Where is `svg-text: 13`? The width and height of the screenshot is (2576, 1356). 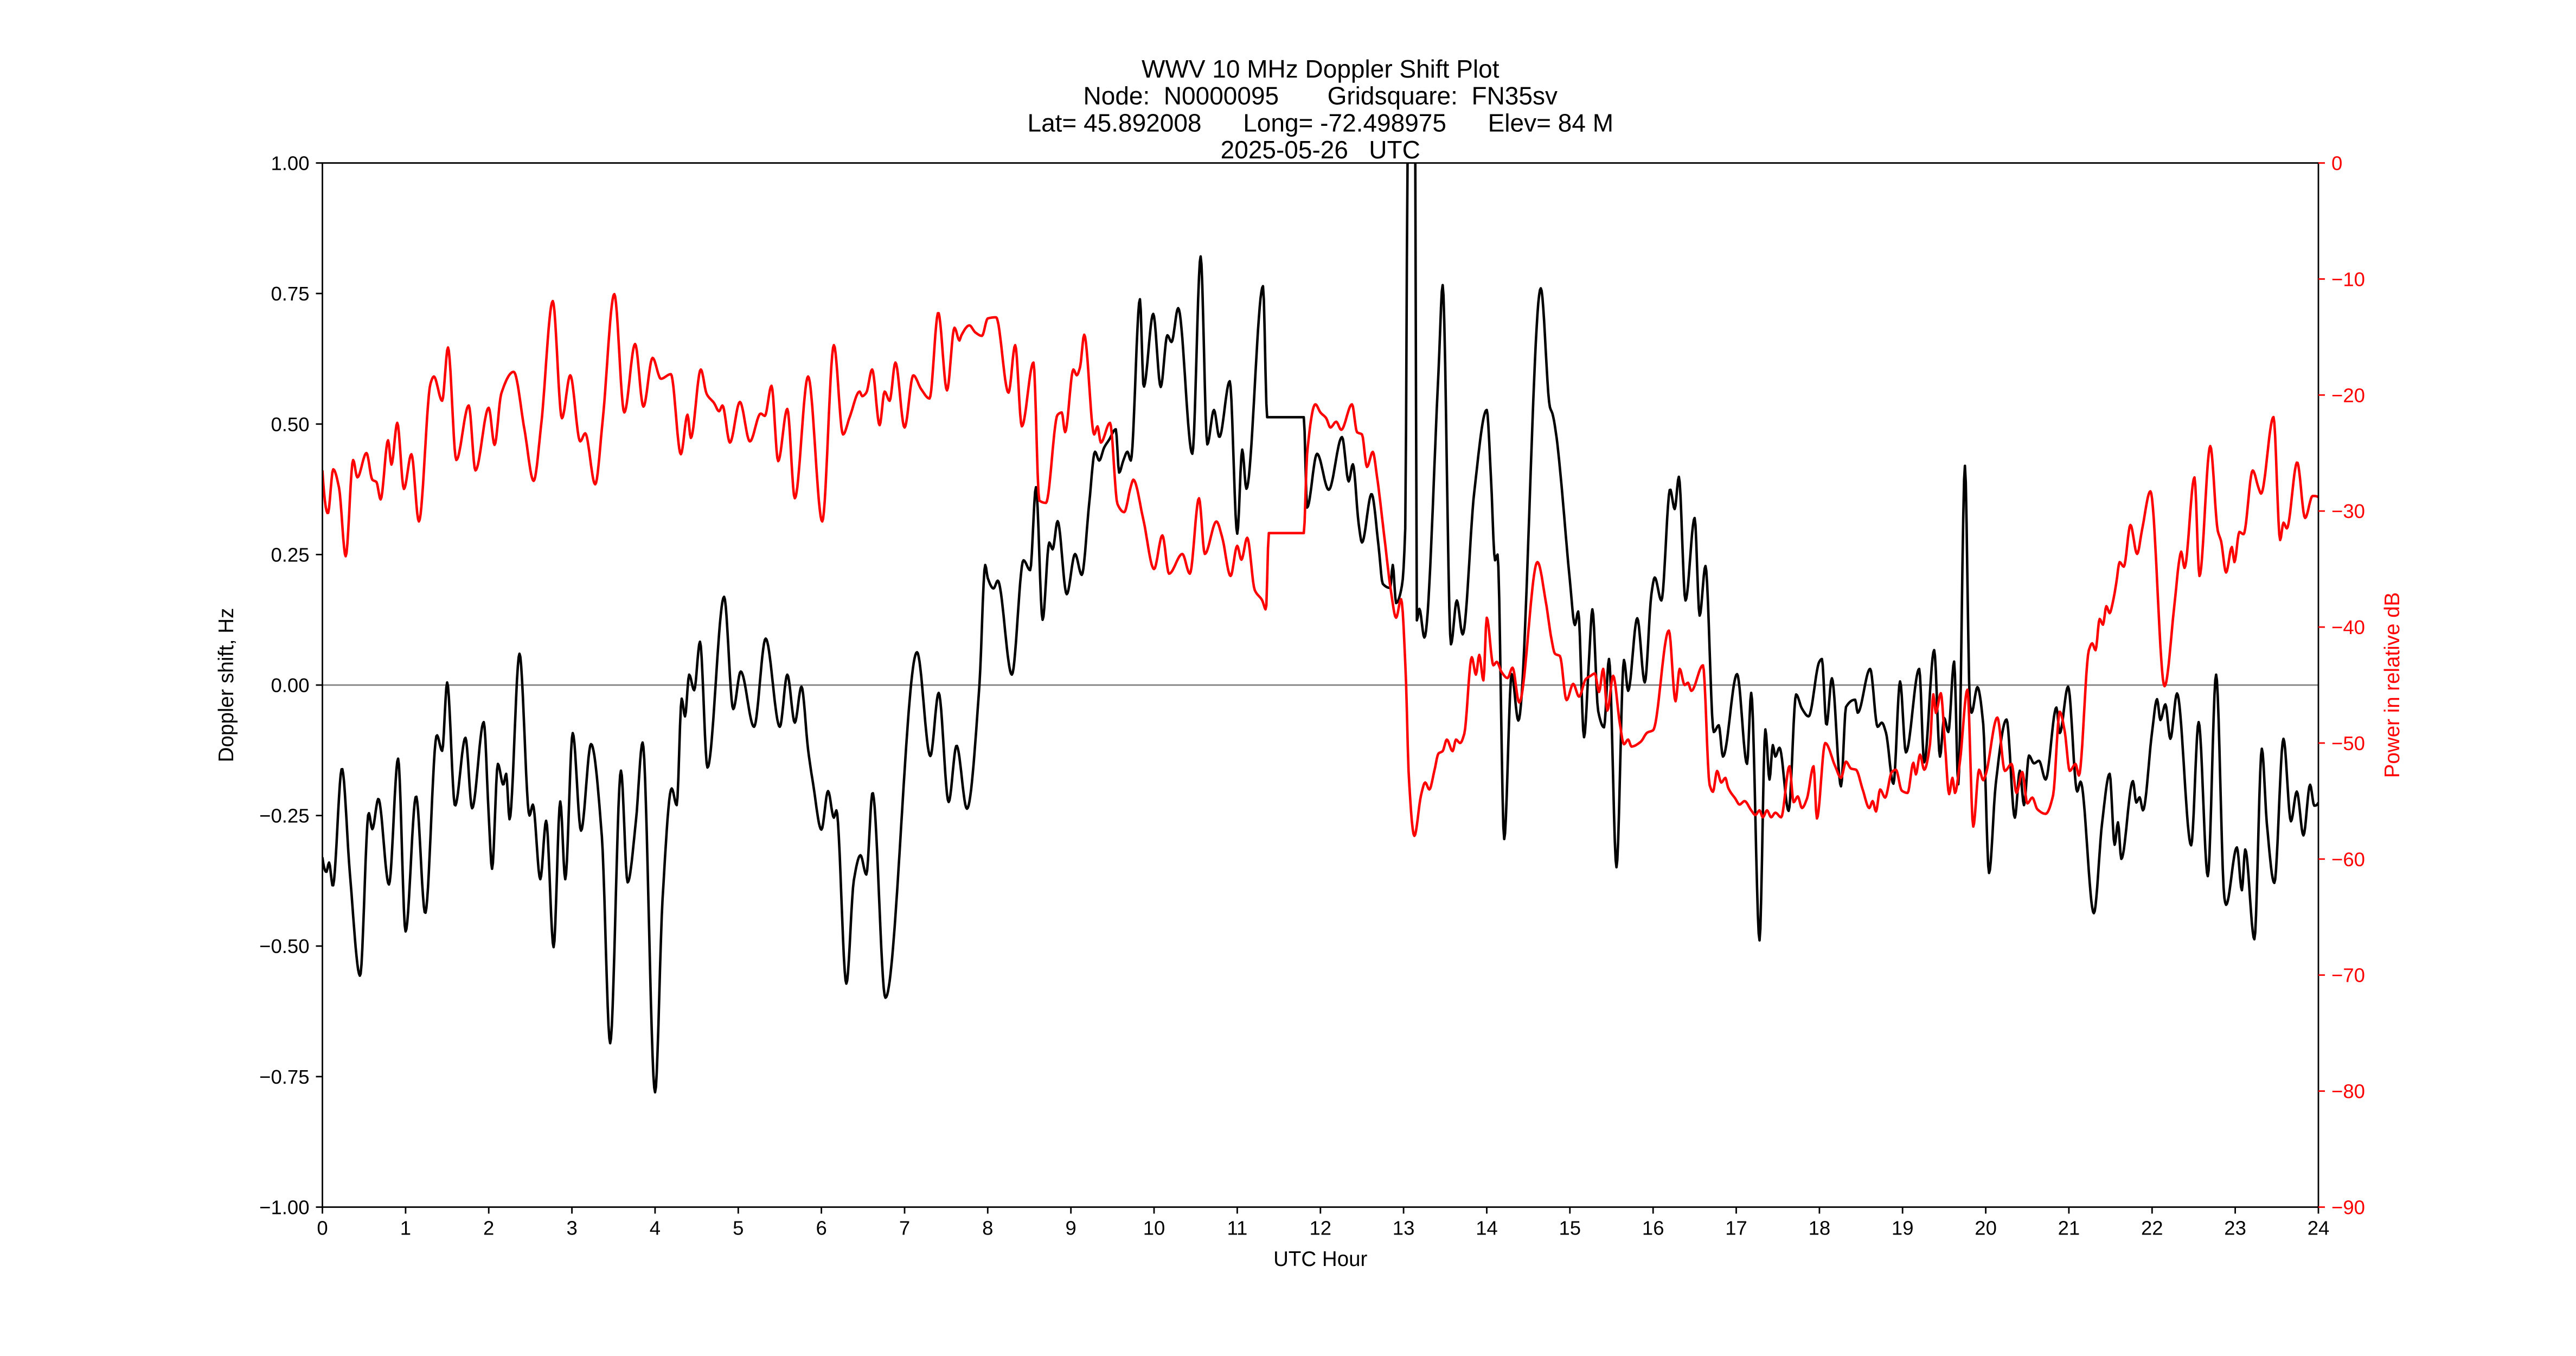
svg-text: 13 is located at coordinates (1404, 1228).